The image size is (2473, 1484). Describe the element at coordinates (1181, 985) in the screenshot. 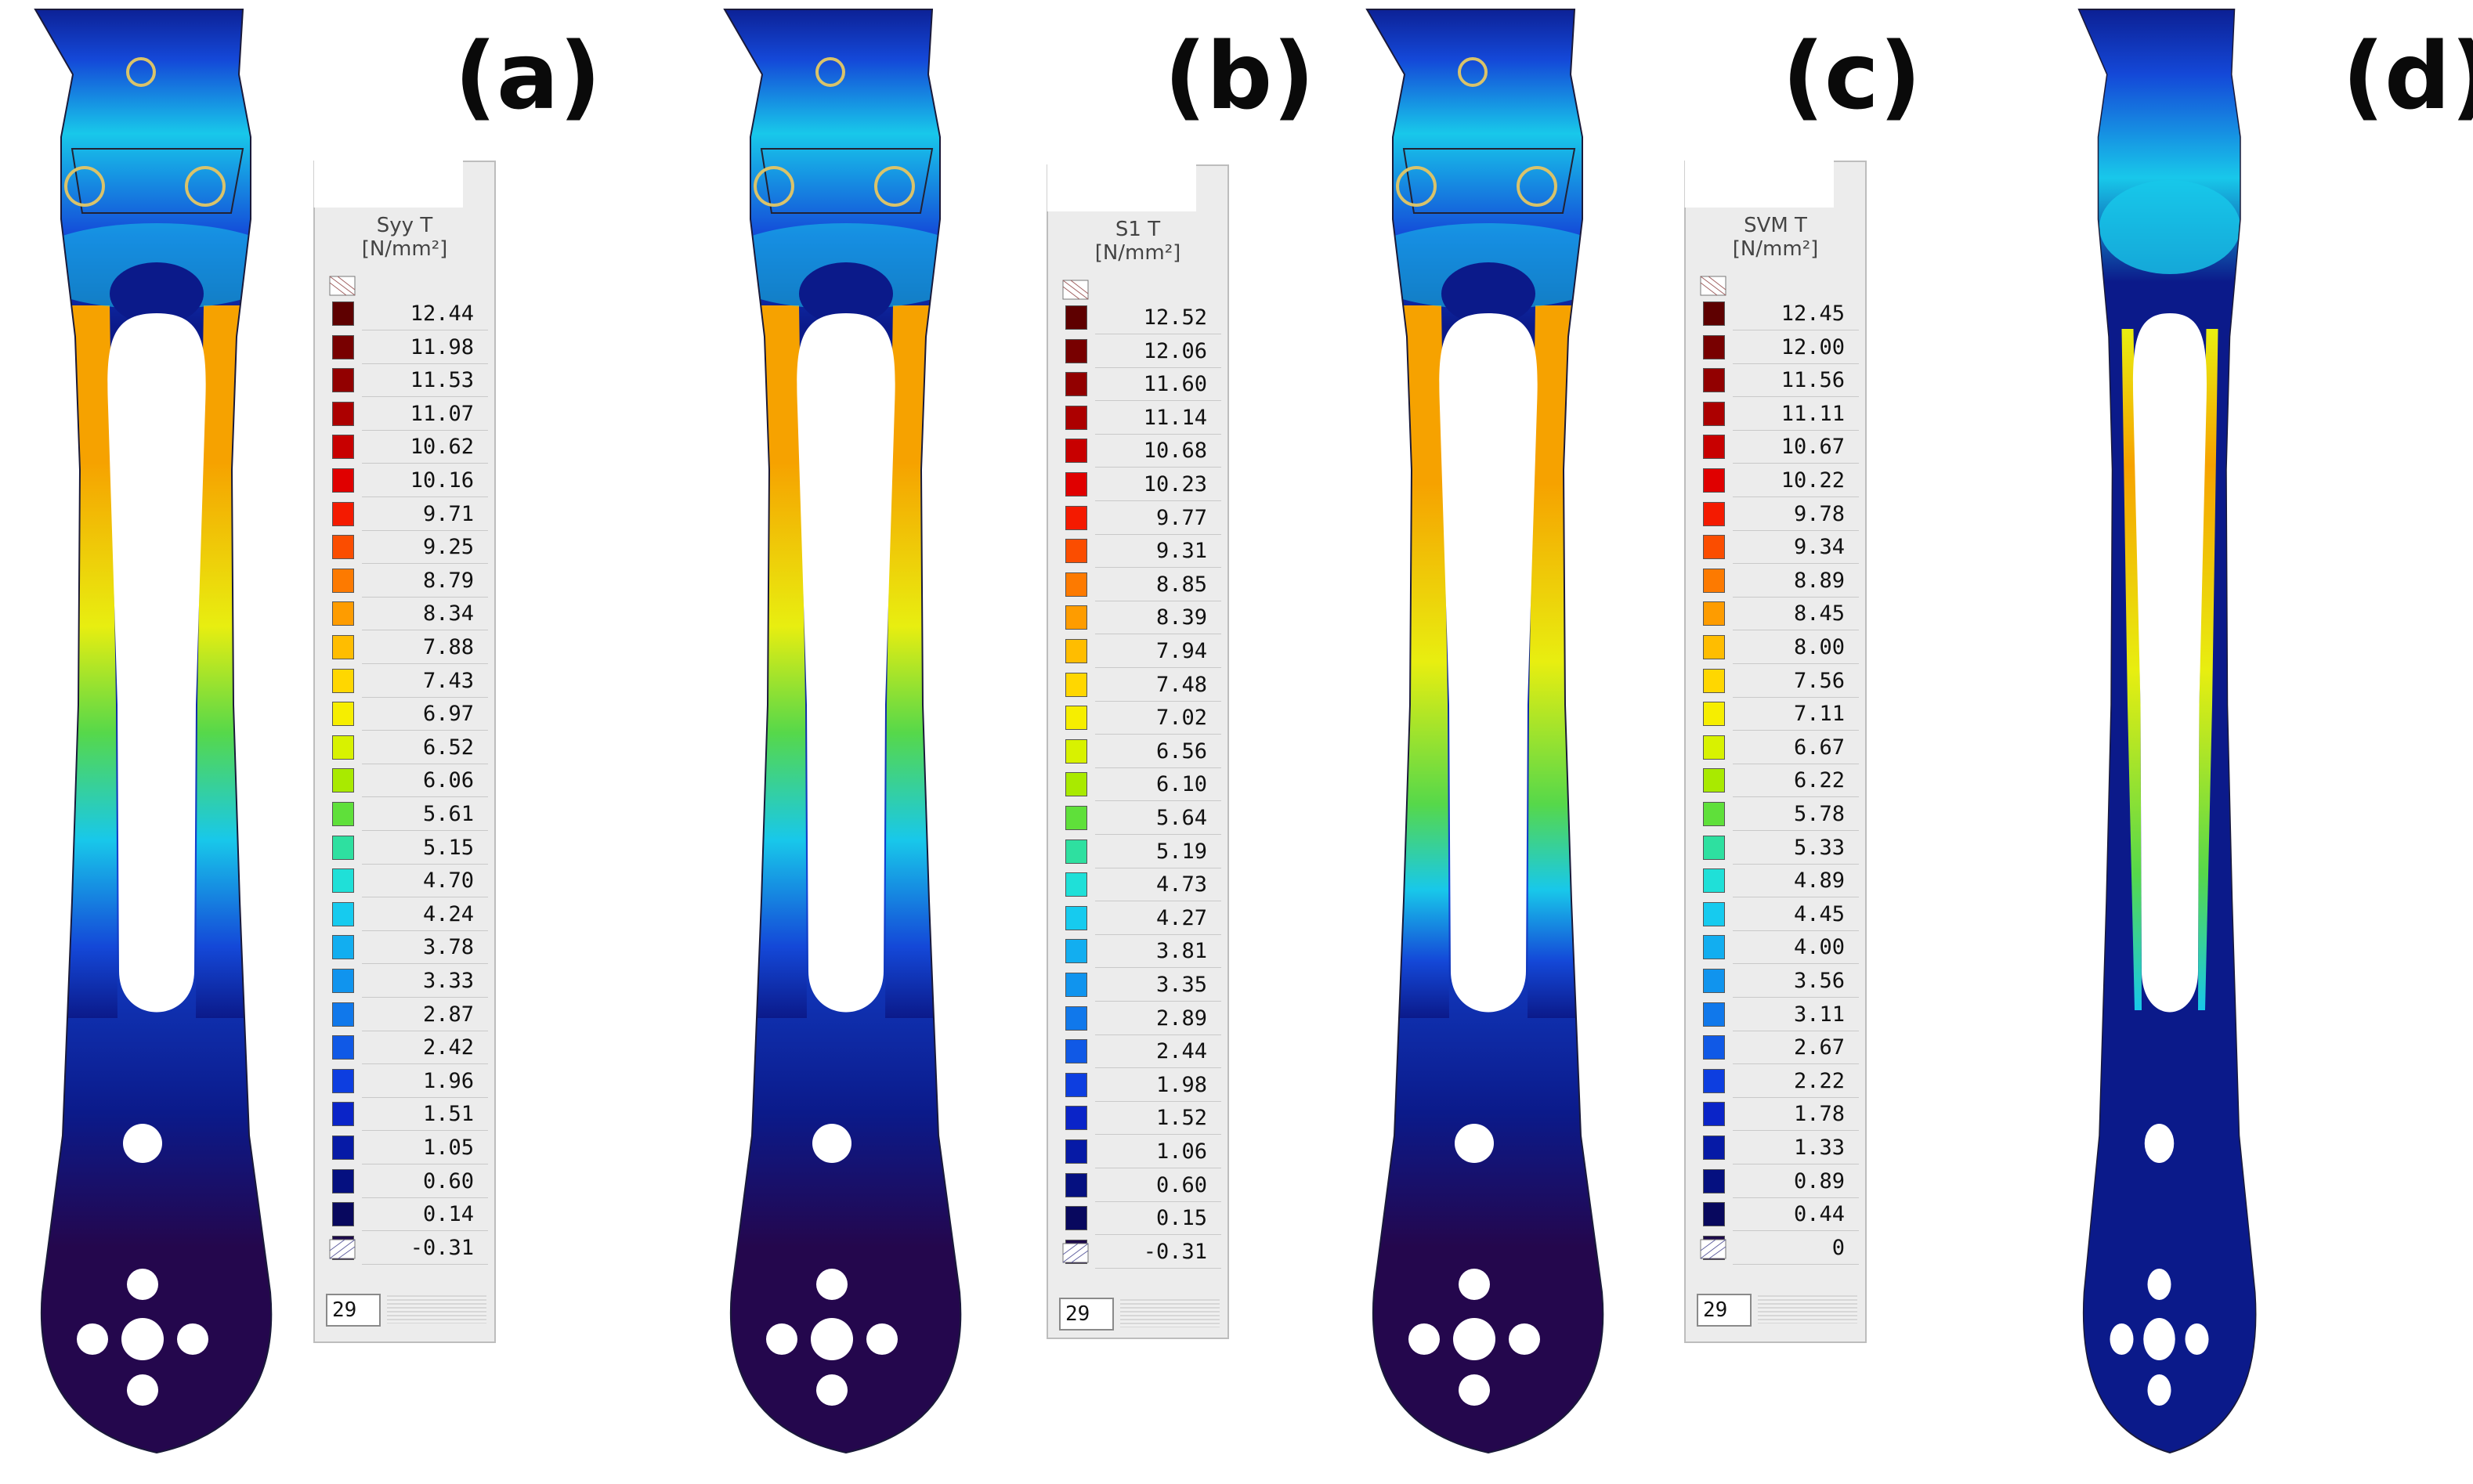

I see `legend-value: 3.35` at that location.